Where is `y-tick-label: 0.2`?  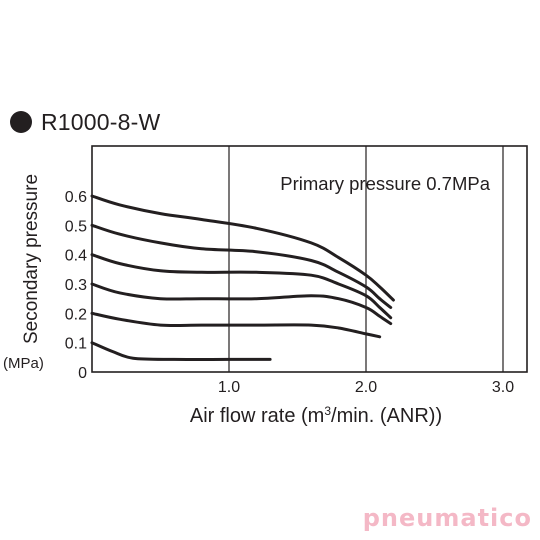 y-tick-label: 0.2 is located at coordinates (76, 314).